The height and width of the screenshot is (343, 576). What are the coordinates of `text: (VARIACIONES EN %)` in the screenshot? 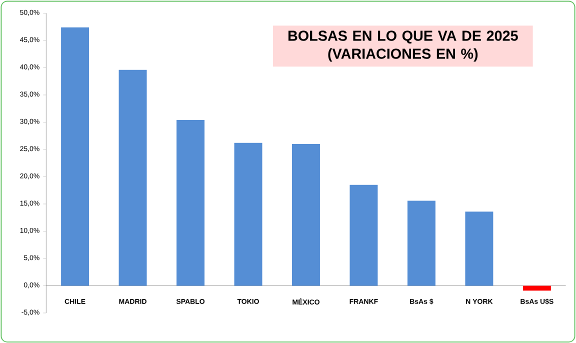 It's located at (403, 55).